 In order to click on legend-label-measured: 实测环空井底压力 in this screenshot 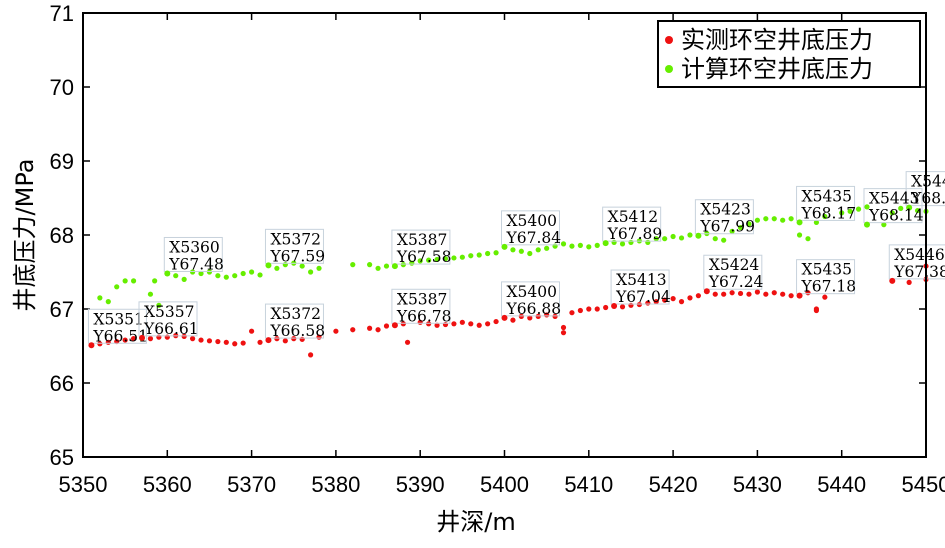, I will do `click(777, 40)`.